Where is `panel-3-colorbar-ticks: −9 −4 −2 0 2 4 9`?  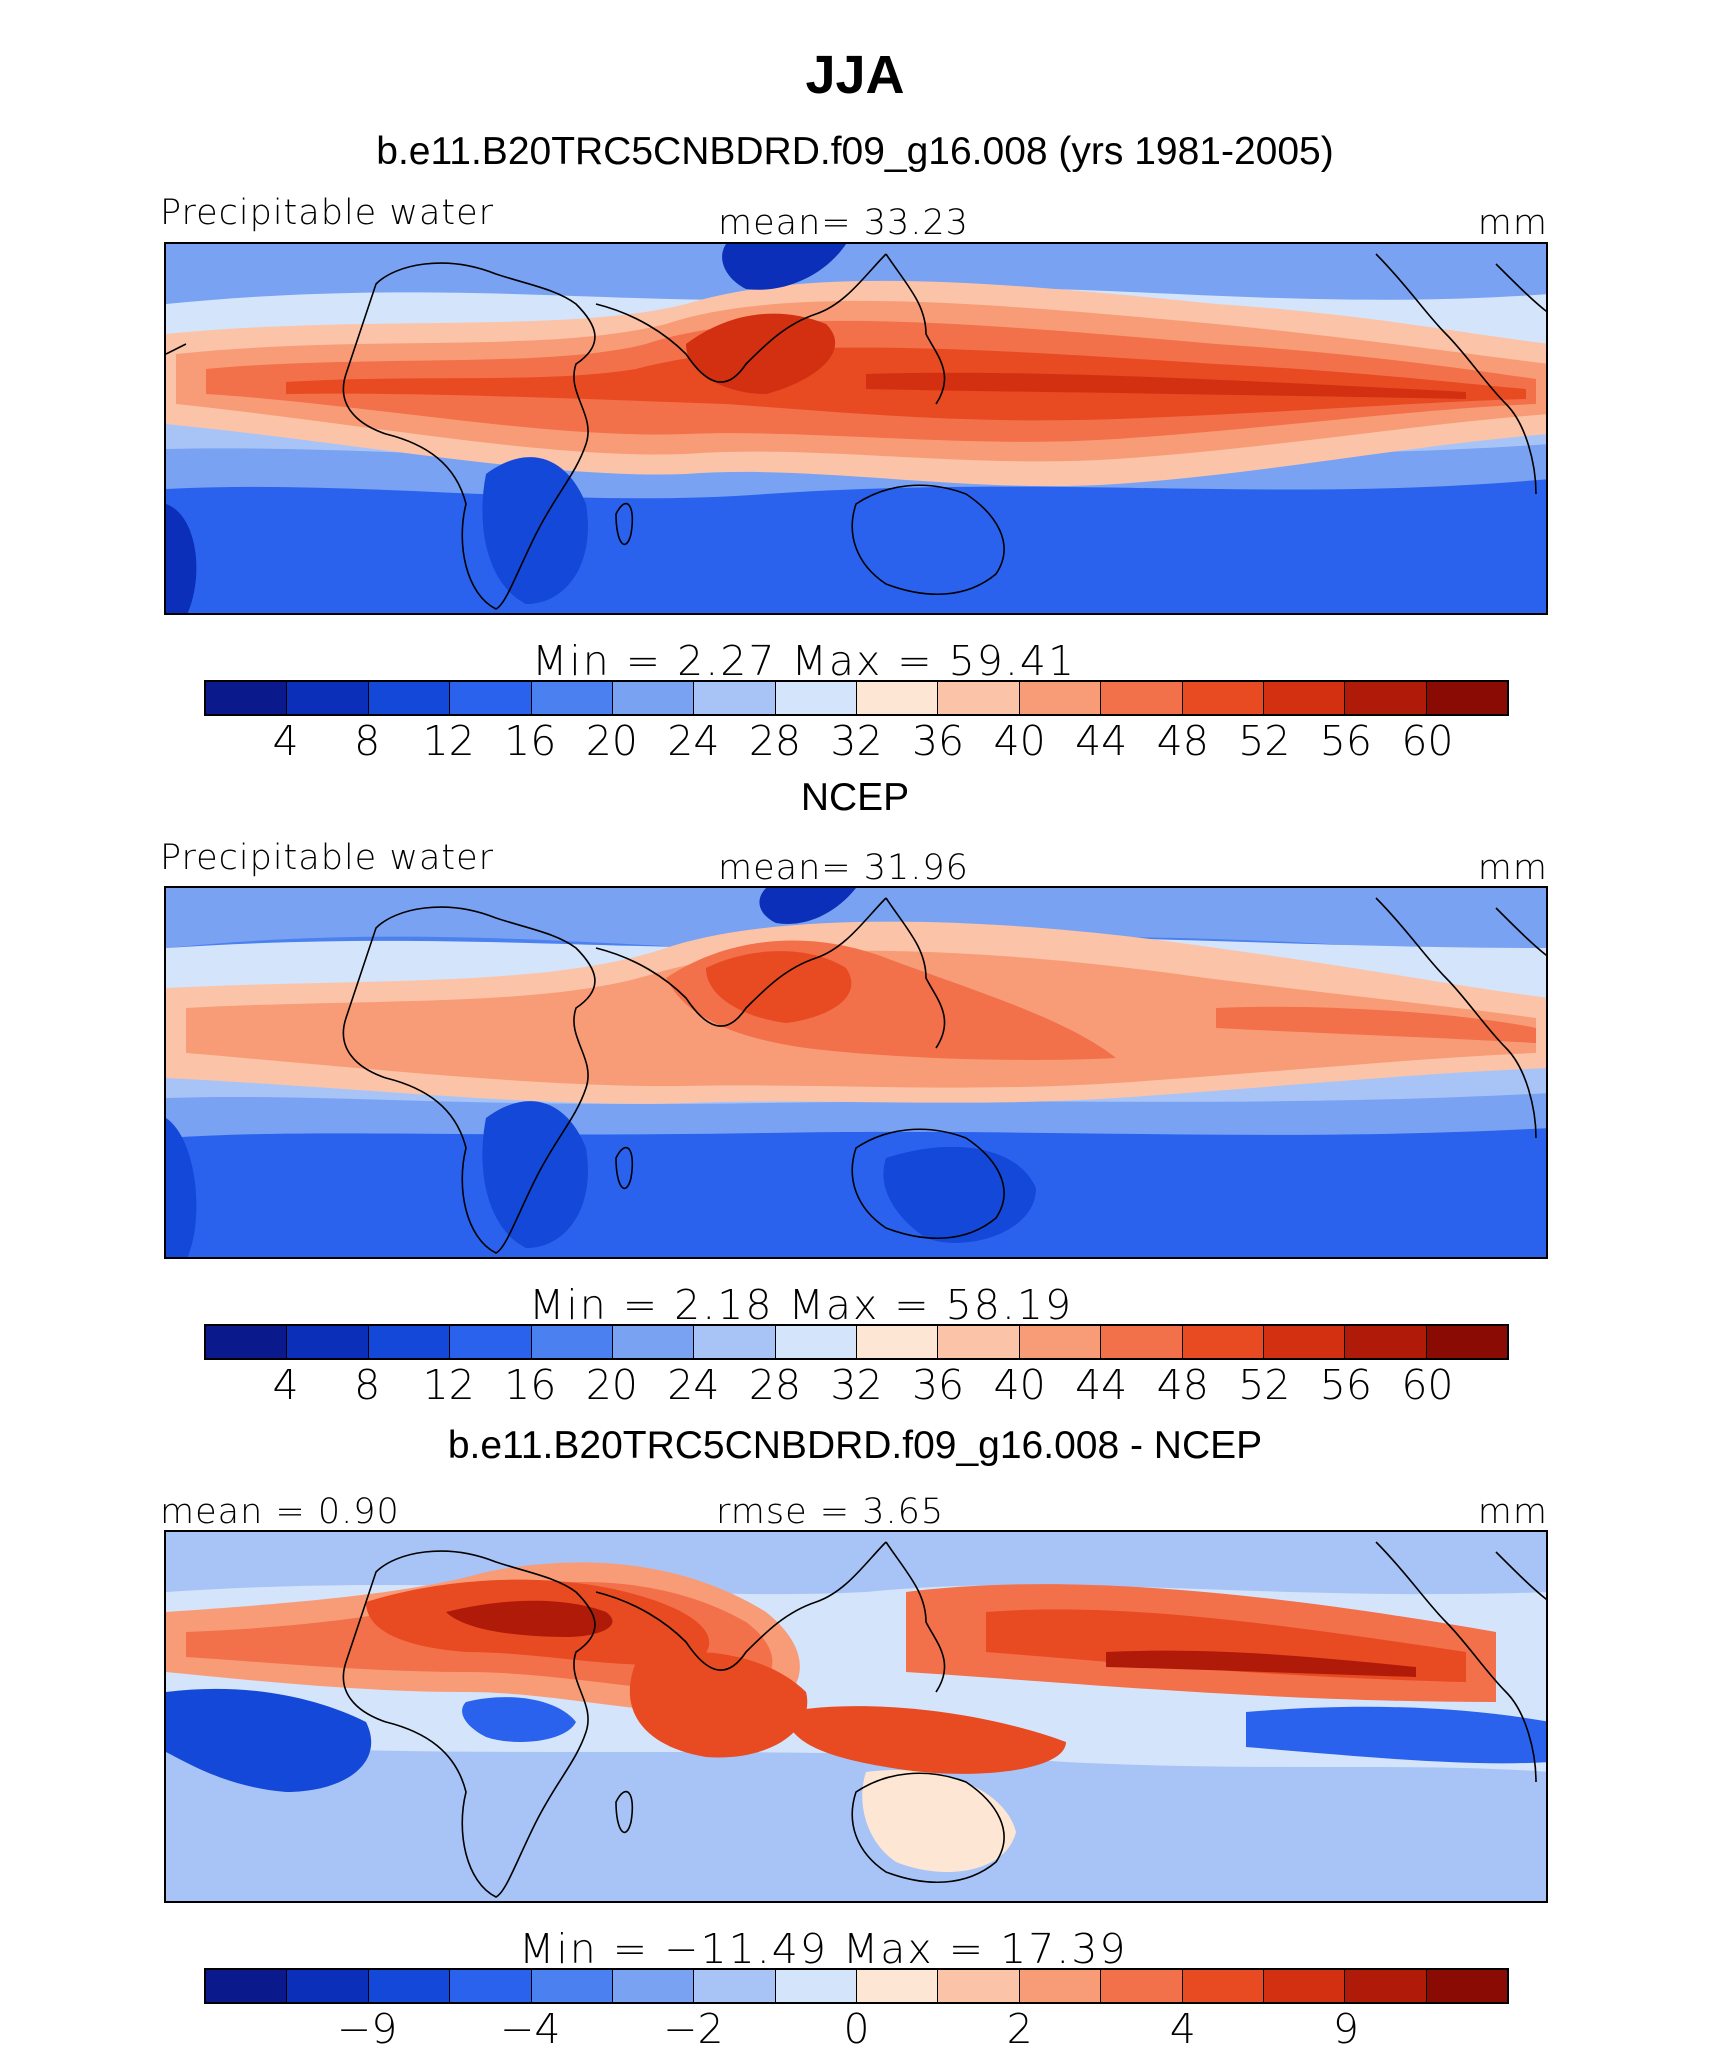
panel-3-colorbar-ticks: −9 −4 −2 0 2 4 9 is located at coordinates (856, 2030).